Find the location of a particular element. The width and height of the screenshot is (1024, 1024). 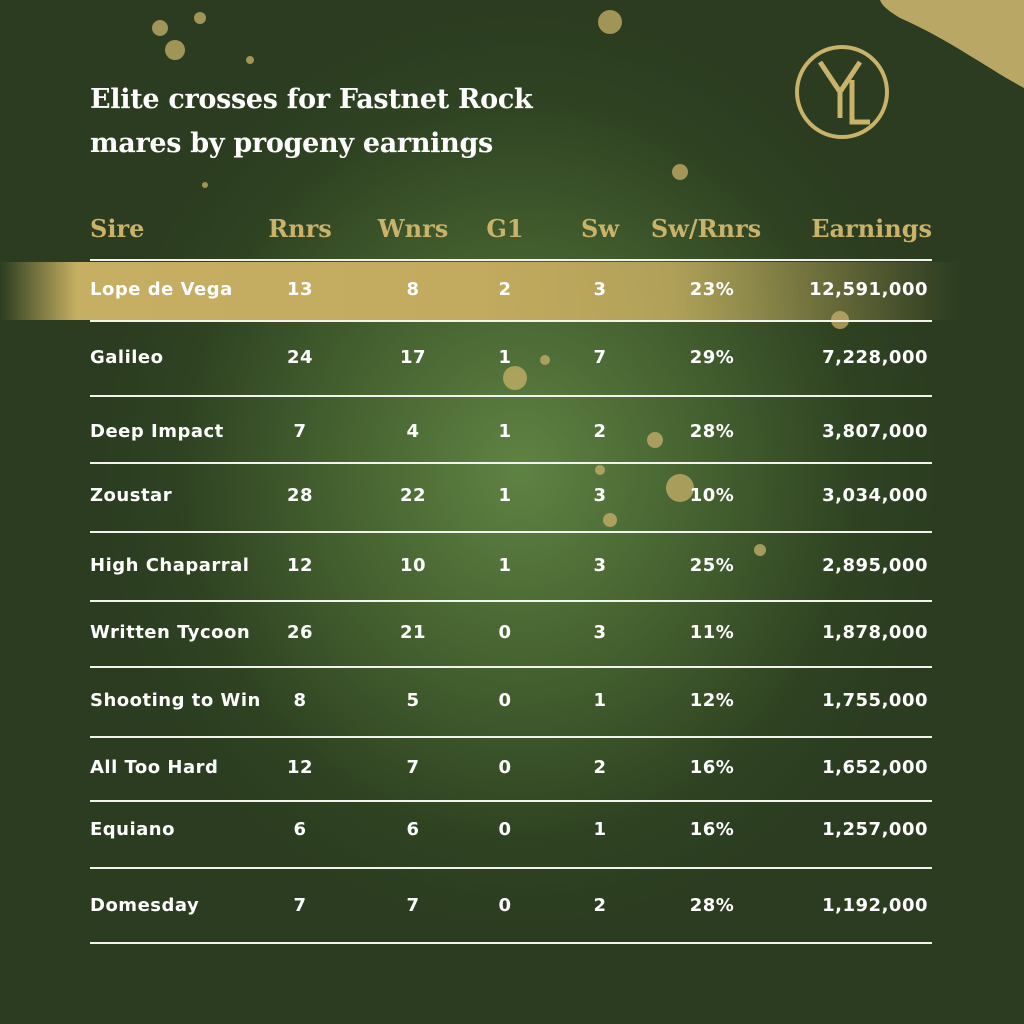

column-header: G1 is located at coordinates (505, 228).